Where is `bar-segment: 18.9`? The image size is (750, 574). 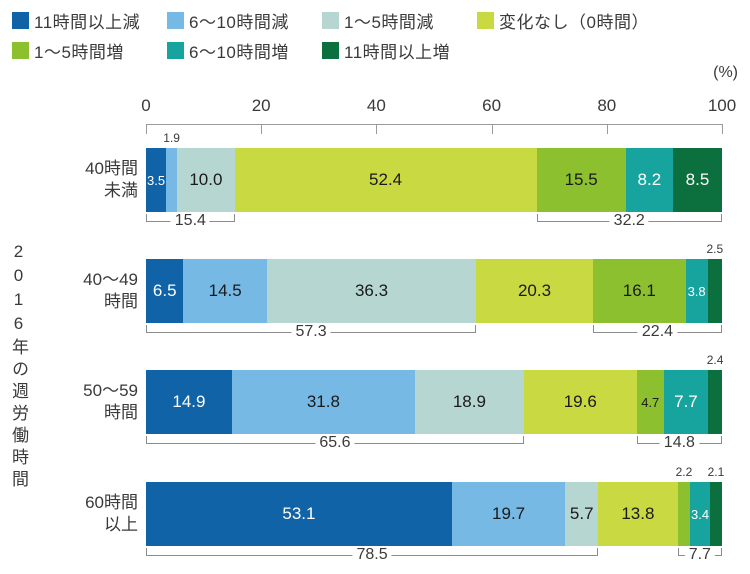
bar-segment: 18.9 is located at coordinates (469, 402).